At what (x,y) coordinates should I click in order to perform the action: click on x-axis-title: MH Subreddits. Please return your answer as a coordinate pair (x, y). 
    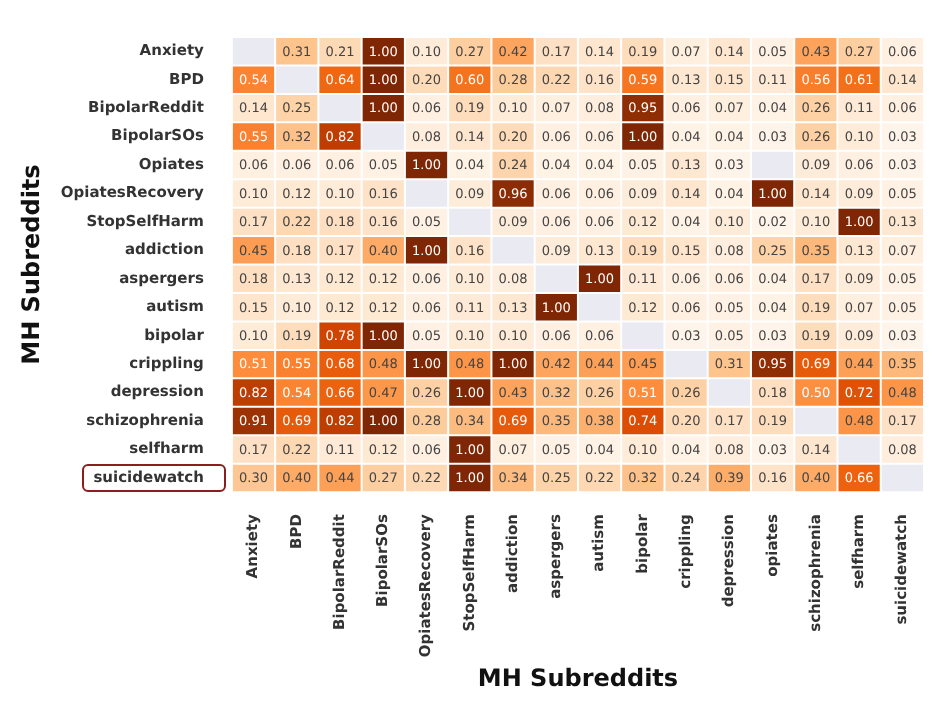
    Looking at the image, I should click on (578, 677).